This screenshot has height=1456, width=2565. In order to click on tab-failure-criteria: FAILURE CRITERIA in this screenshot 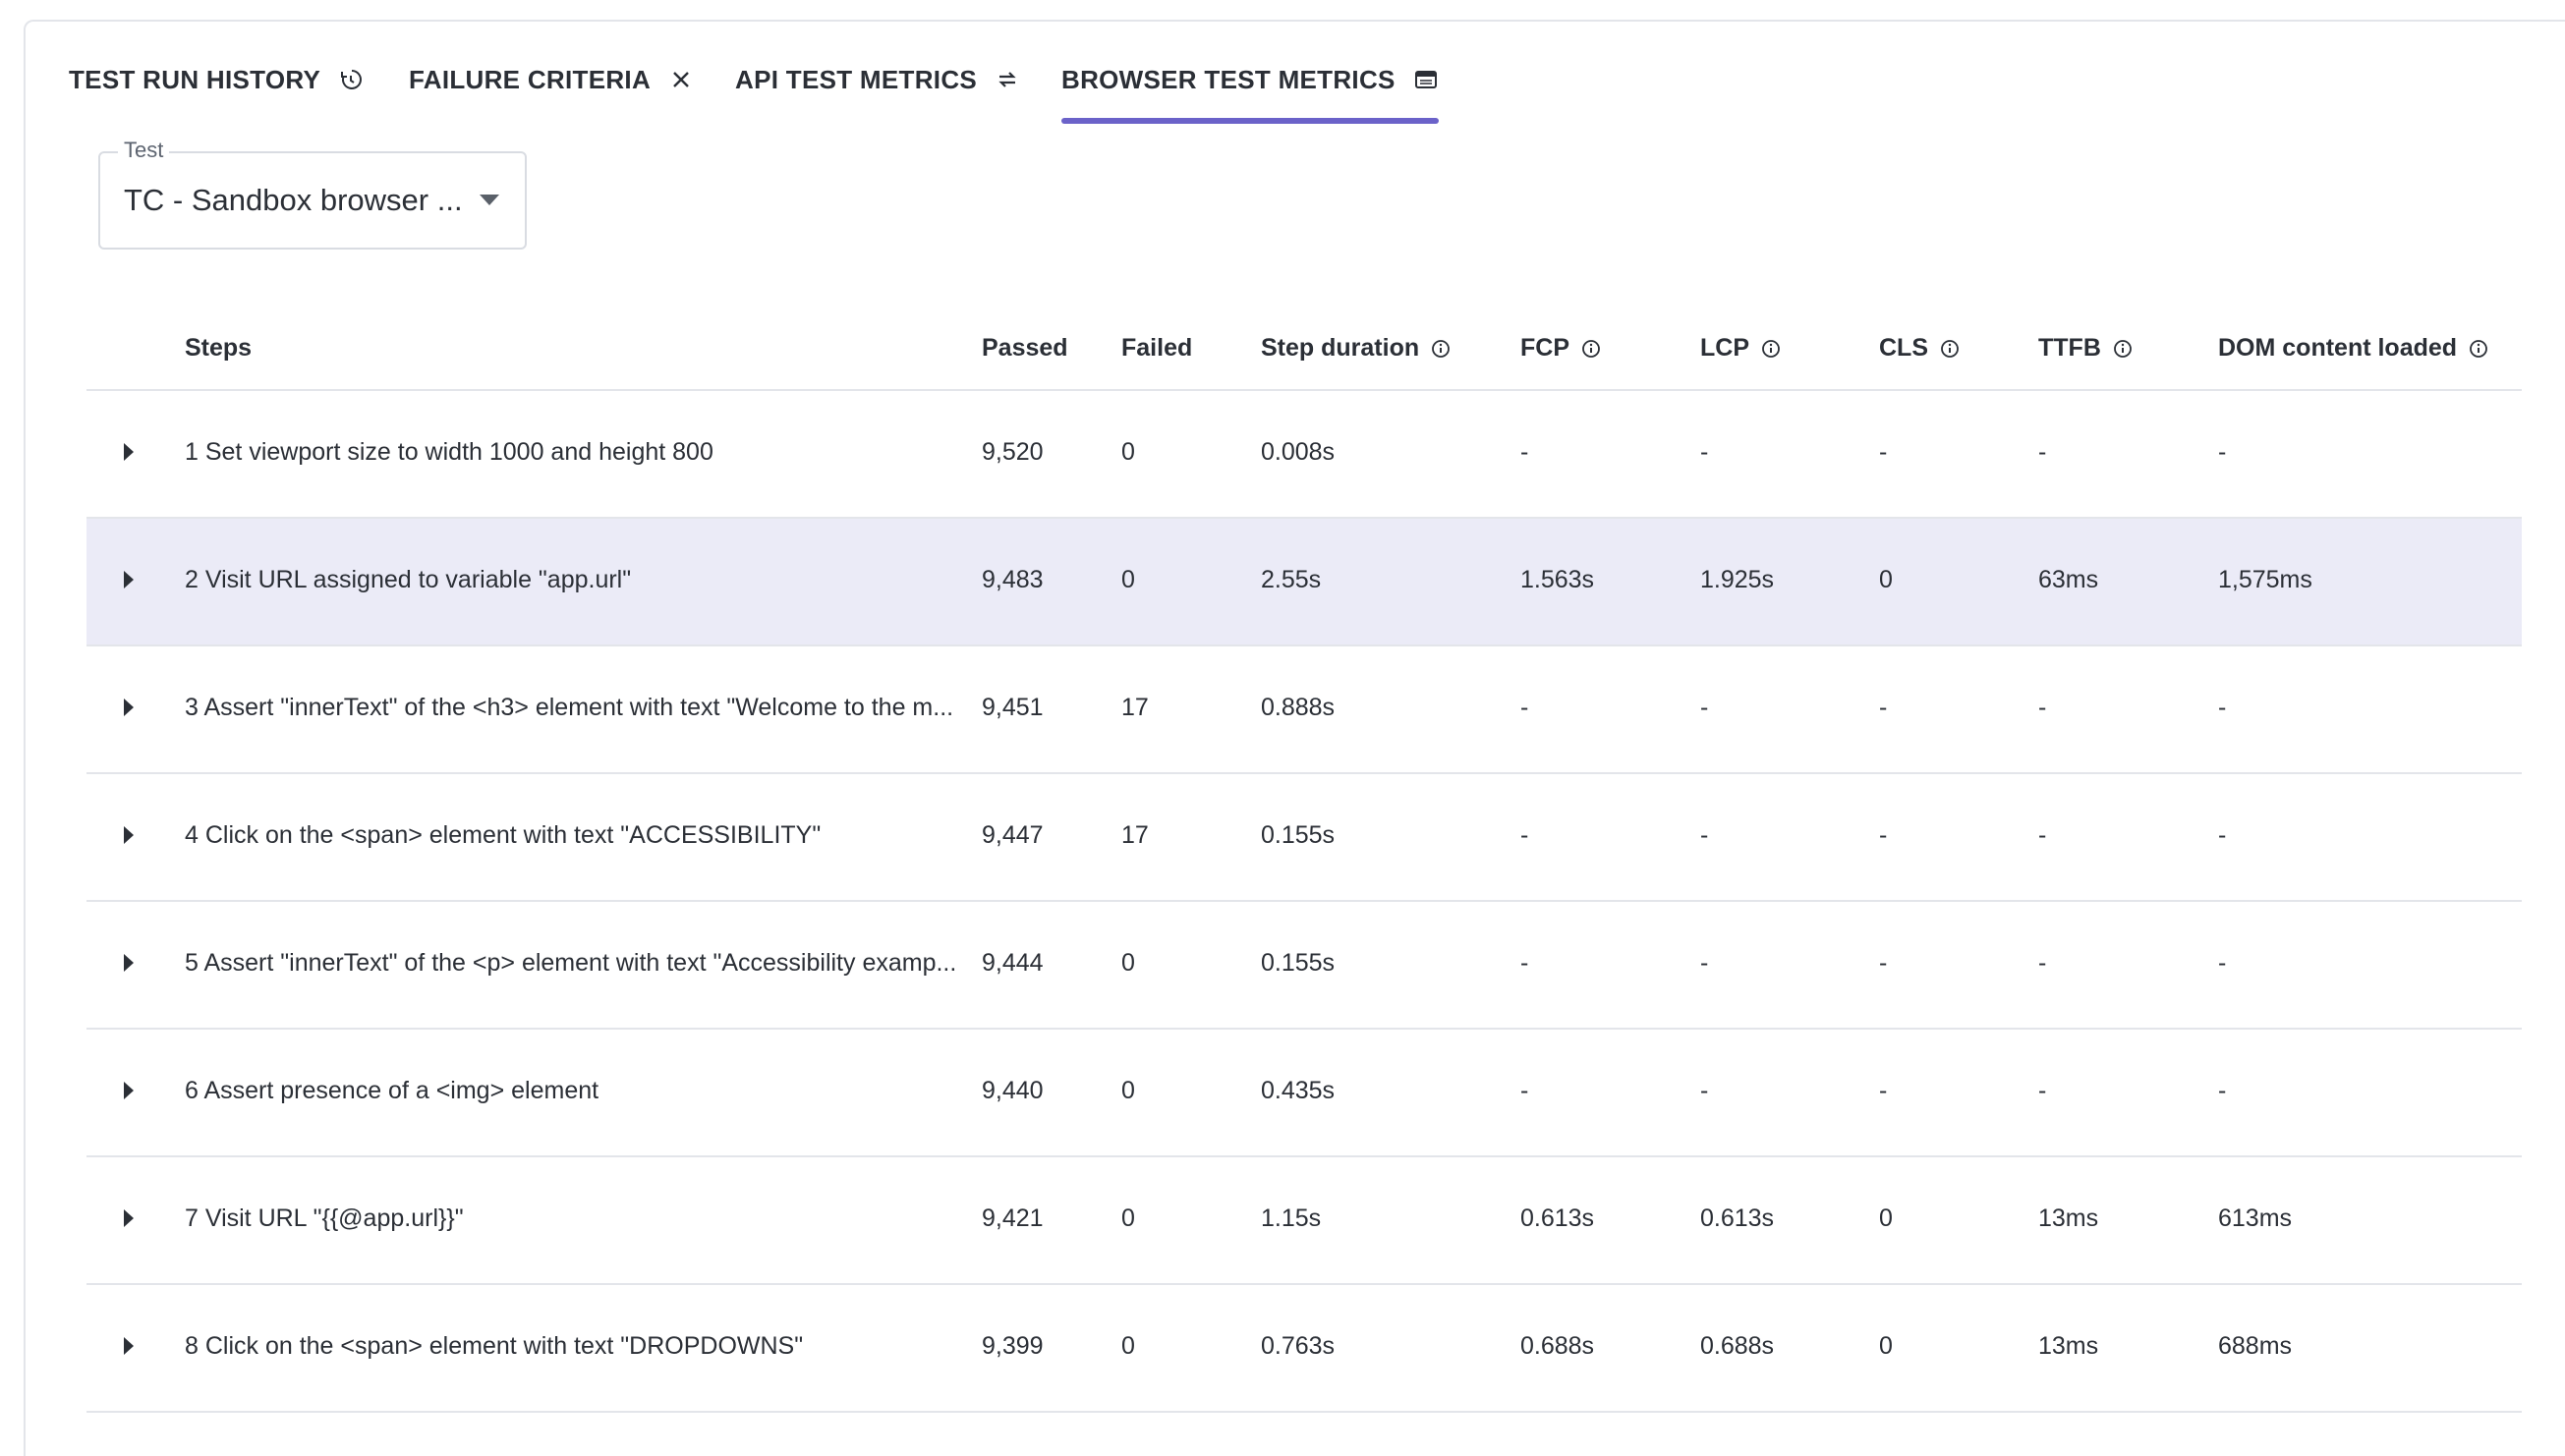, I will do `click(551, 94)`.